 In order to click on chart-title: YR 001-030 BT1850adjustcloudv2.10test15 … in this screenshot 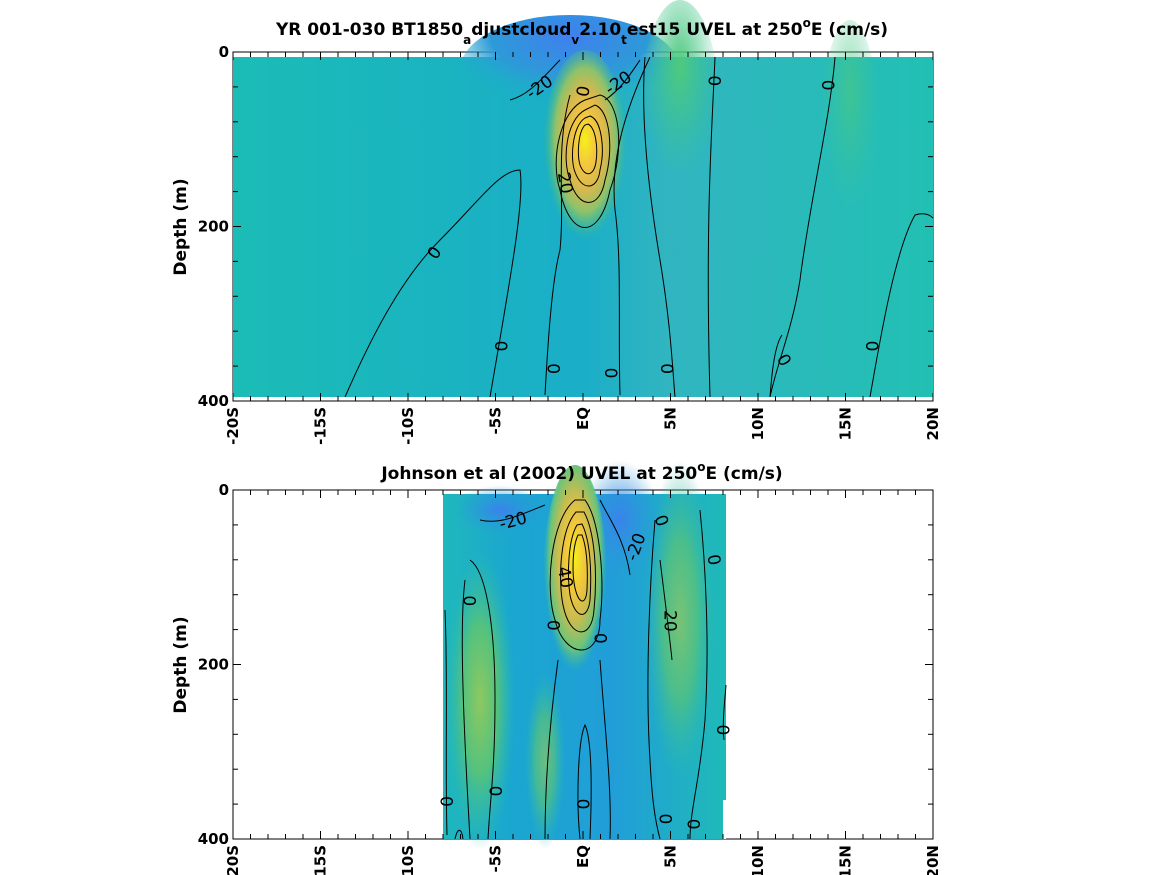, I will do `click(581, 31)`.